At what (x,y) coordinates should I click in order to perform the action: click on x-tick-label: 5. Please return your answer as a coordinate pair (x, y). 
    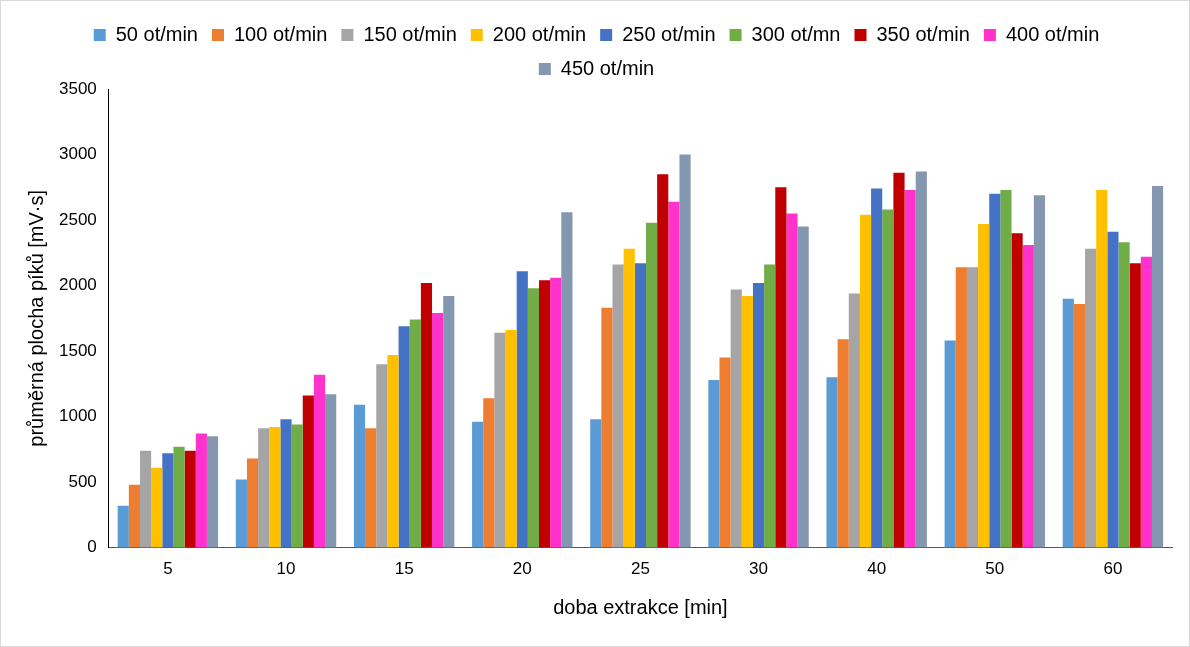
    Looking at the image, I should click on (168, 569).